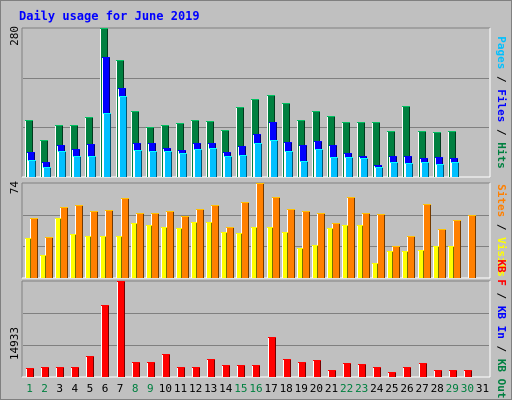  I want to click on visits-panel-ymax-label: 74, so click(14, 188).